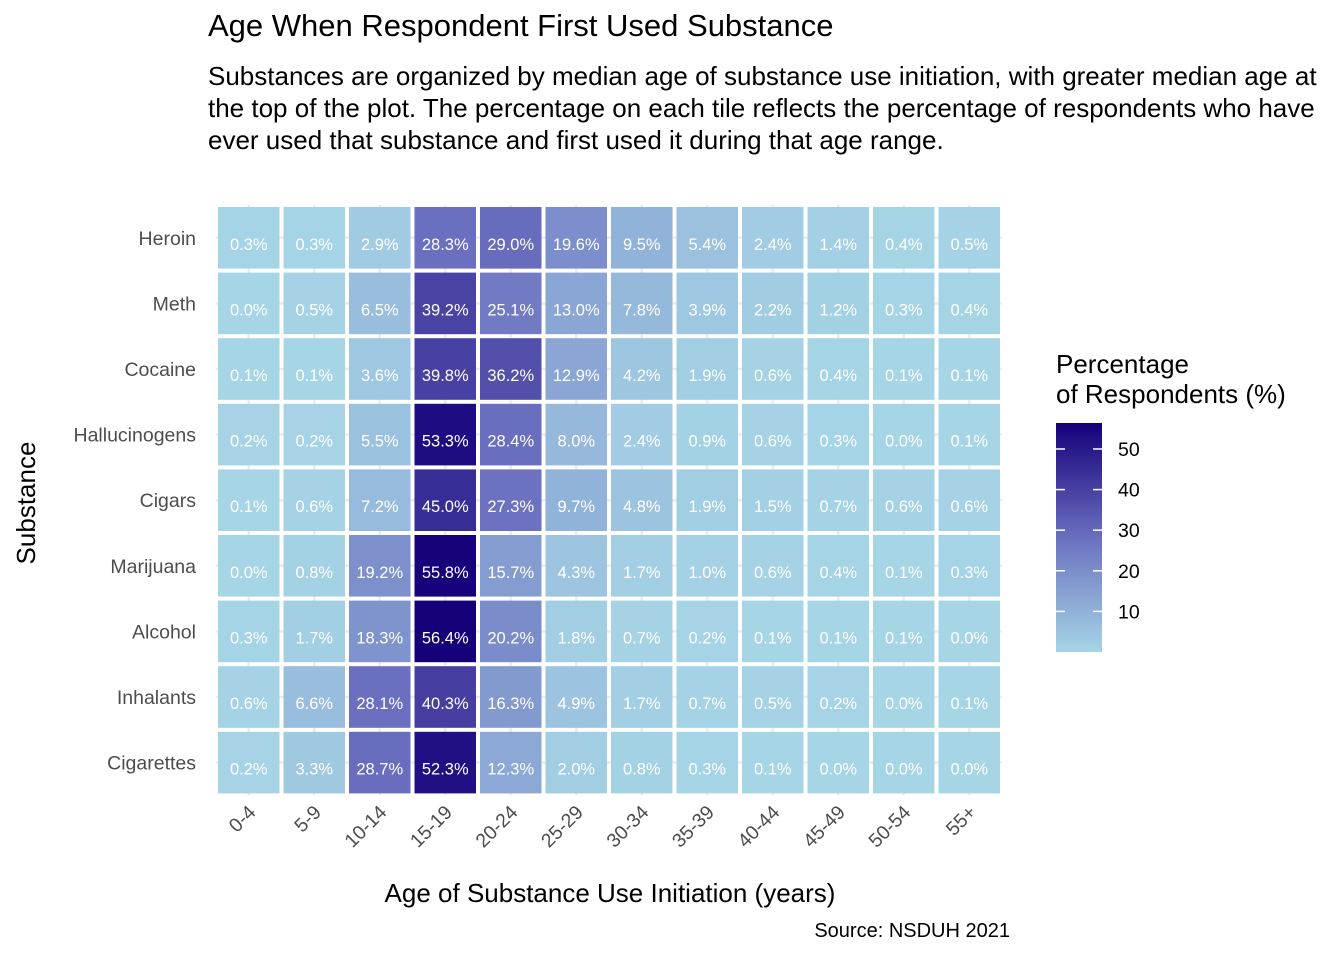  Describe the element at coordinates (642, 245) in the screenshot. I see `tile-value-label: 9.5%` at that location.